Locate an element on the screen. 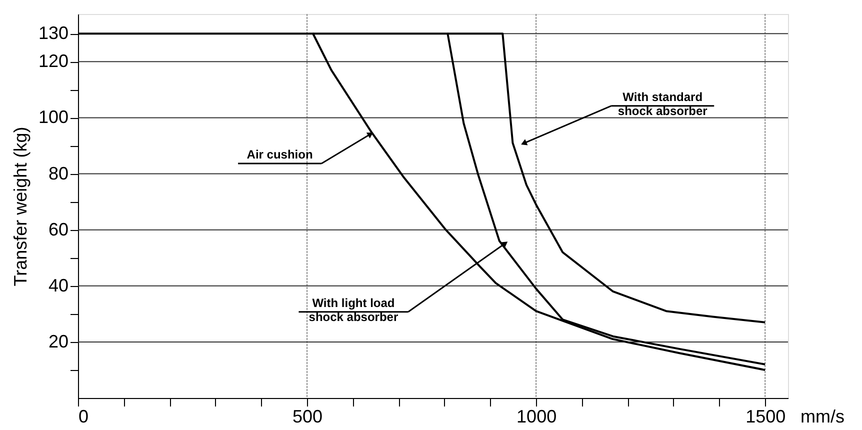  annotation: With standard shock absorber is located at coordinates (663, 104).